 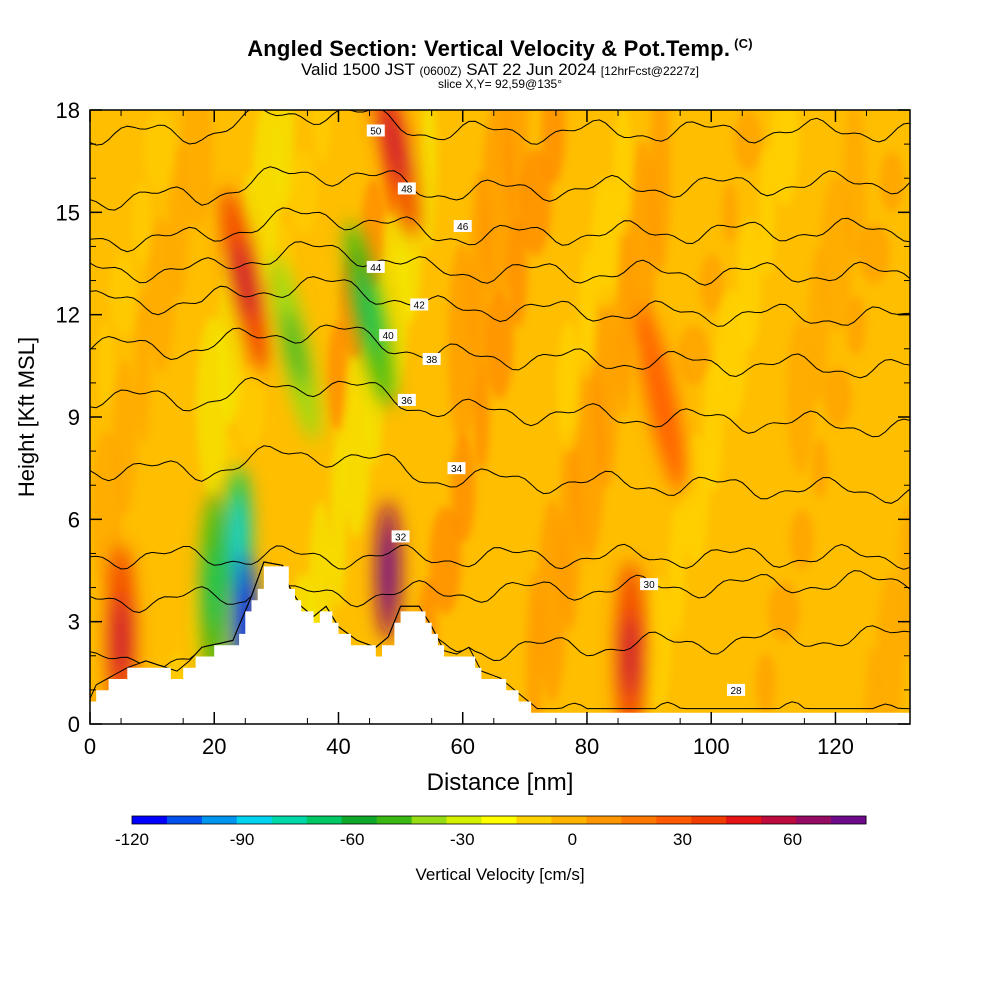 I want to click on contour-label: 28, so click(x=736, y=691).